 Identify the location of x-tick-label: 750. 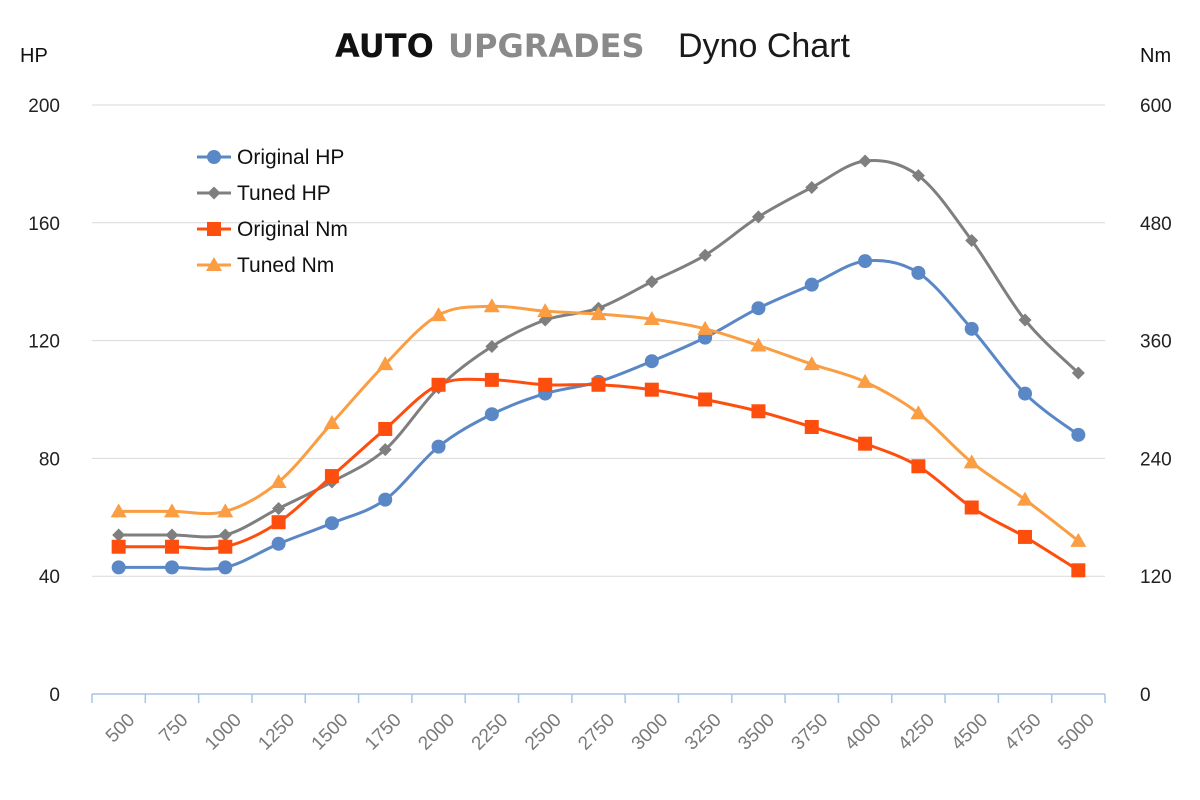
(173, 728).